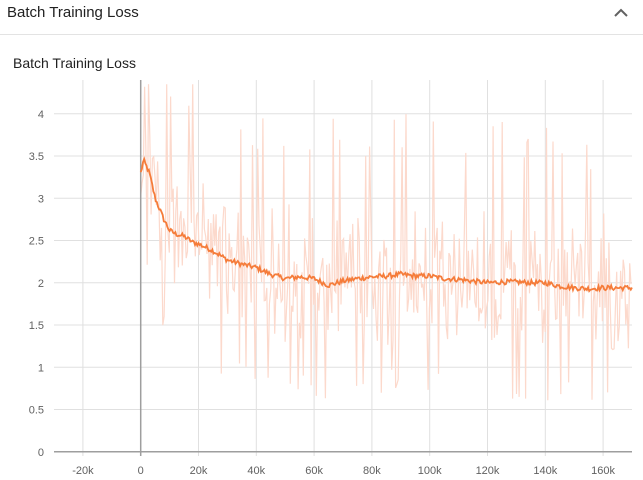 This screenshot has width=643, height=480. What do you see at coordinates (41, 199) in the screenshot?
I see `y-tick-label: 3` at bounding box center [41, 199].